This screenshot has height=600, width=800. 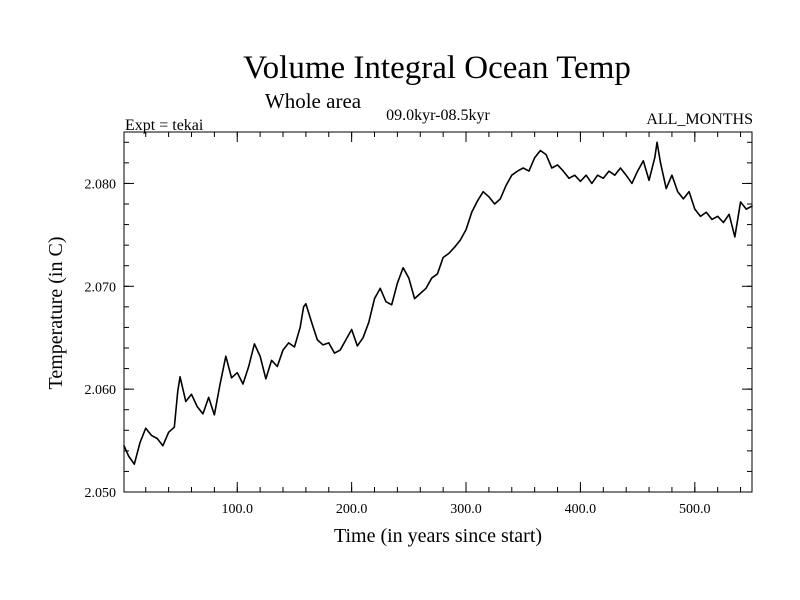 I want to click on y-tick-label: 2.050, so click(x=101, y=493).